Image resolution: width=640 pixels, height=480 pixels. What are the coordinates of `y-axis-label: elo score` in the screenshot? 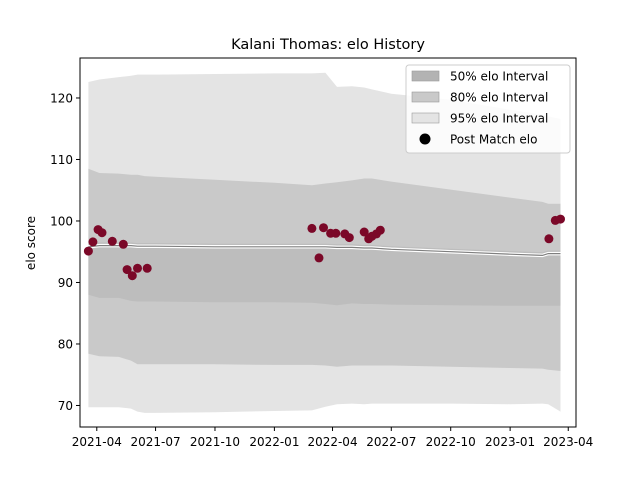 It's located at (31, 243).